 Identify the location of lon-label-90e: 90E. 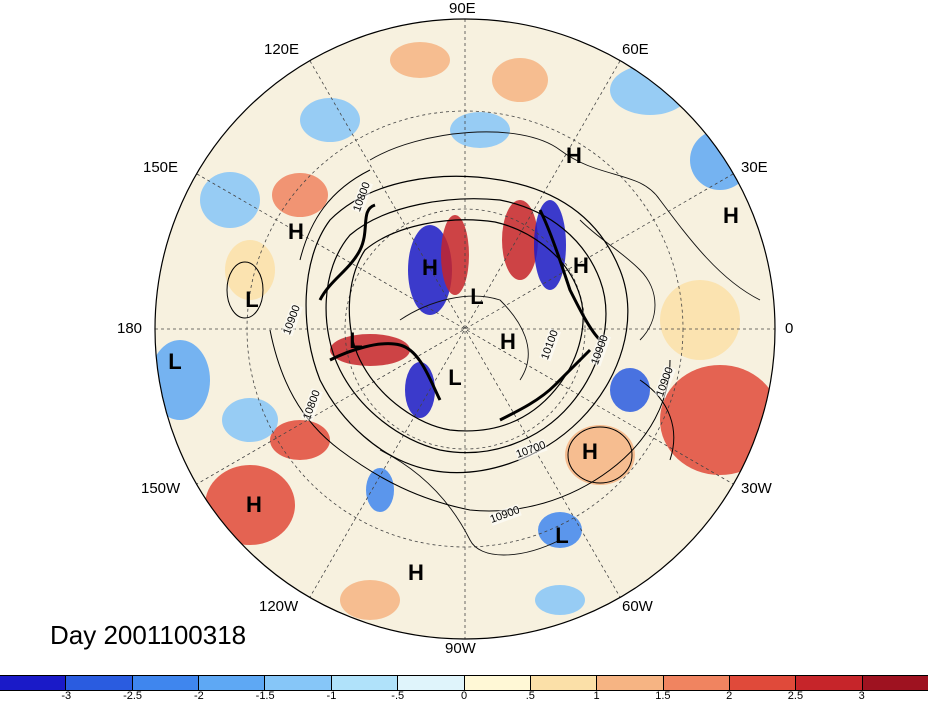
(462, 8).